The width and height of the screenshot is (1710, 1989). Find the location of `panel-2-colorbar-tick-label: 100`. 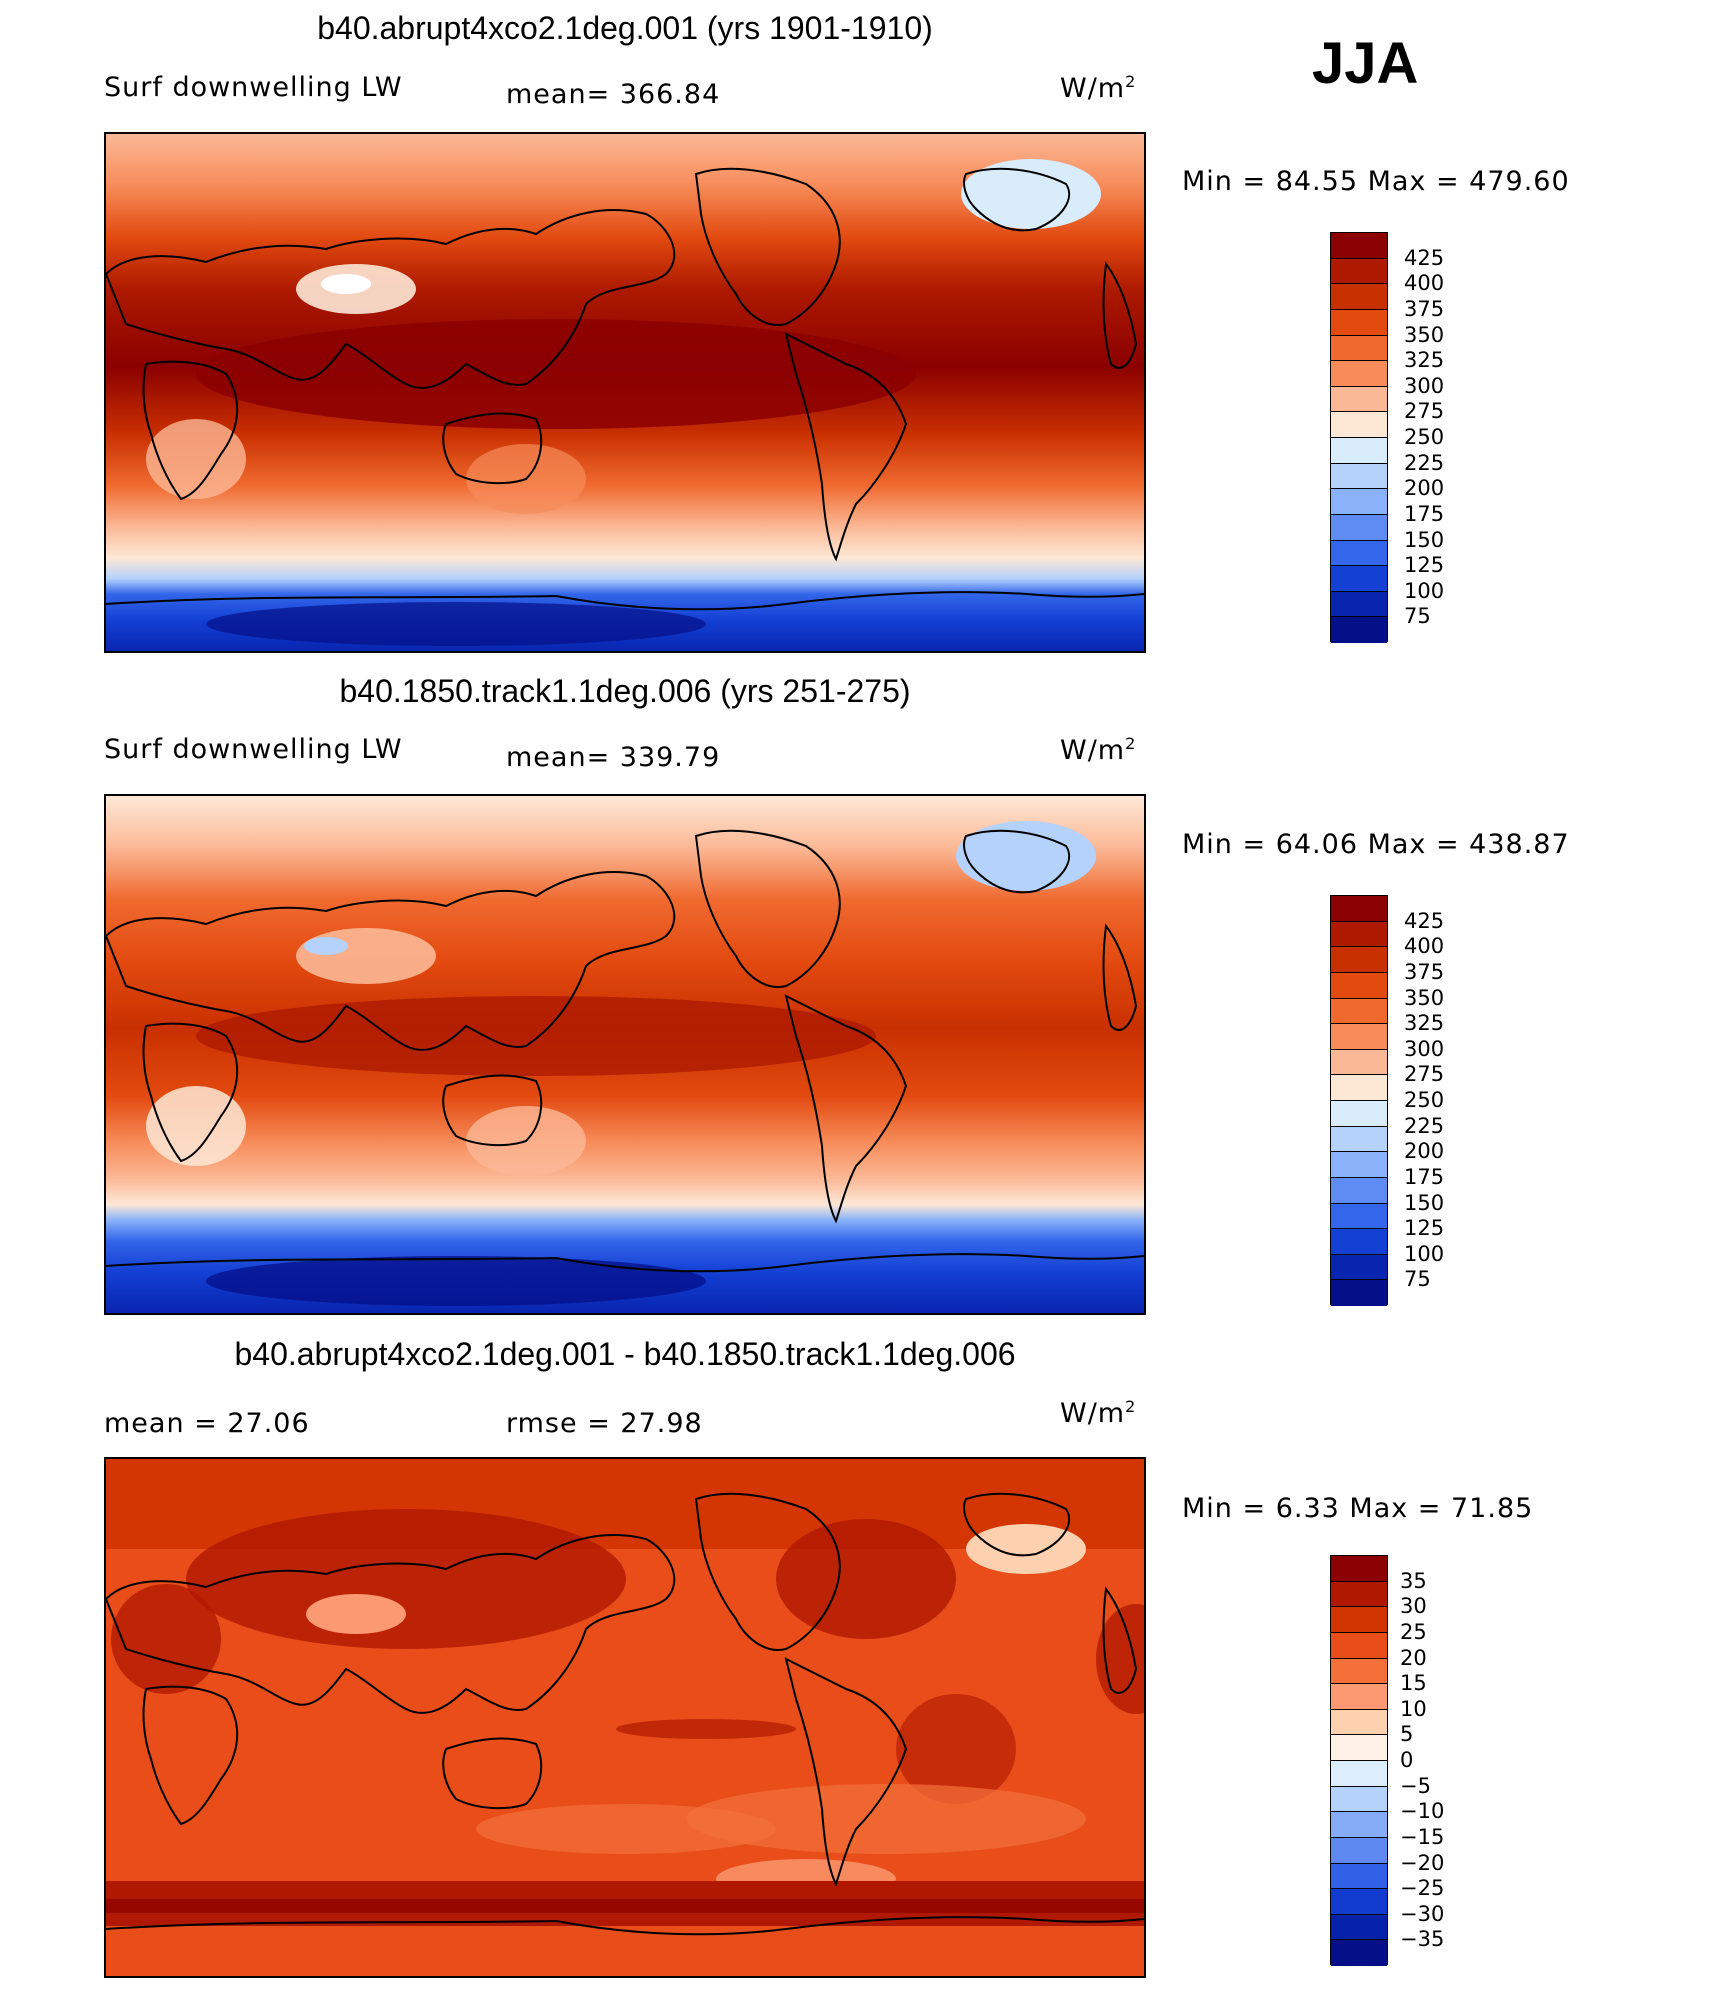

panel-2-colorbar-tick-label: 100 is located at coordinates (1424, 1253).